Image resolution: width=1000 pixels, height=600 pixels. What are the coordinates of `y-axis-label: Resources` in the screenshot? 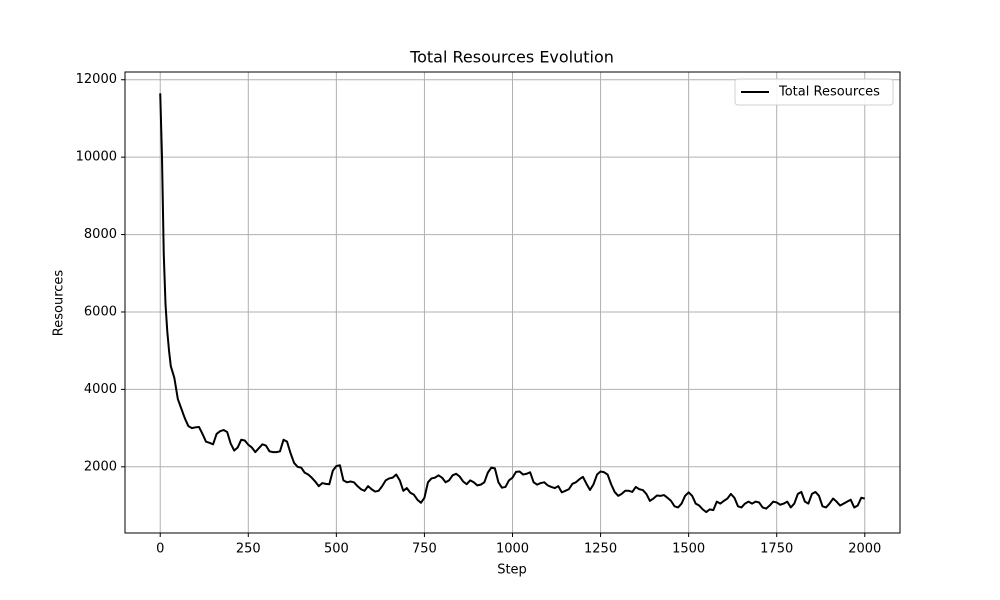 It's located at (59, 303).